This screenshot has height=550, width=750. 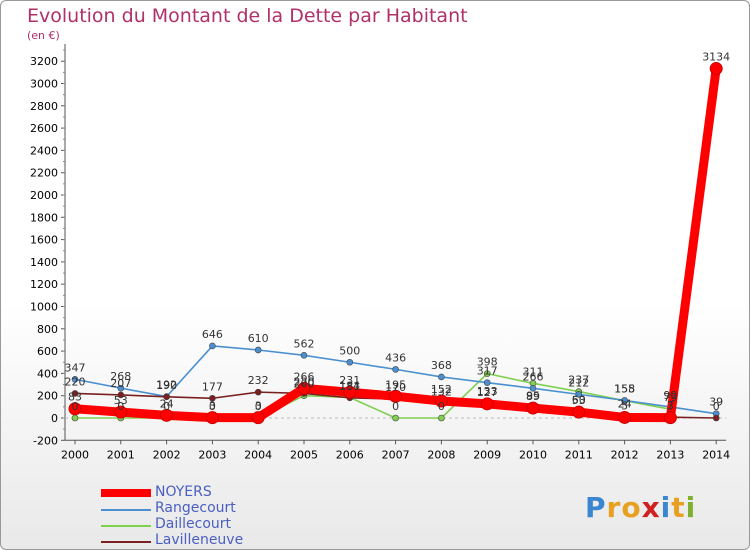 What do you see at coordinates (716, 454) in the screenshot?
I see `x-tick-label: 2014` at bounding box center [716, 454].